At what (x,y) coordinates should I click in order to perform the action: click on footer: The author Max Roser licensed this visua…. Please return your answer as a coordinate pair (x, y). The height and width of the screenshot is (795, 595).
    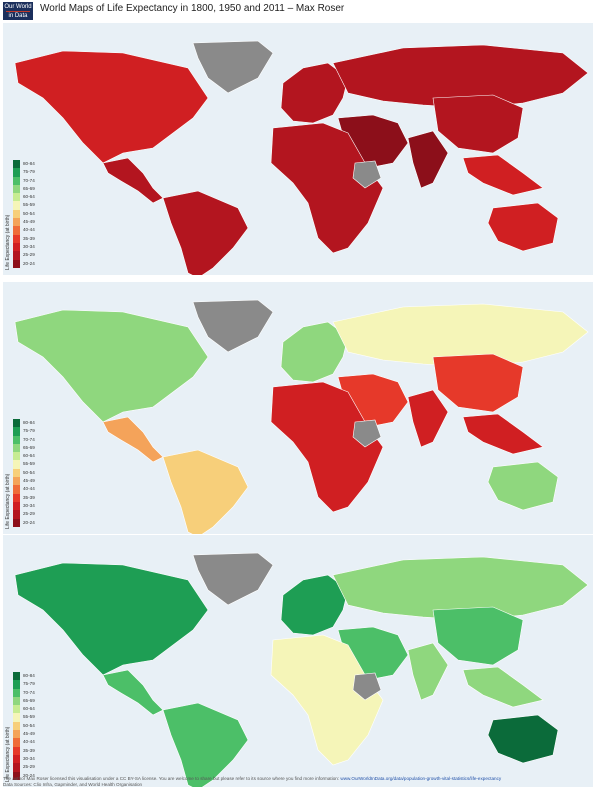
    Looking at the image, I should click on (298, 782).